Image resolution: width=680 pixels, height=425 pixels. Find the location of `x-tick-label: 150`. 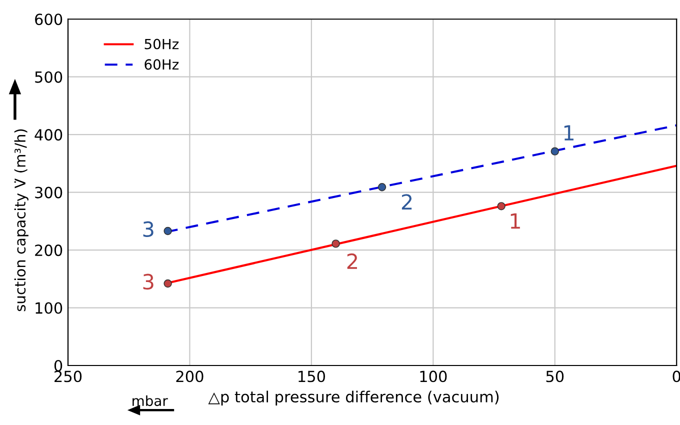

x-tick-label: 150 is located at coordinates (312, 376).